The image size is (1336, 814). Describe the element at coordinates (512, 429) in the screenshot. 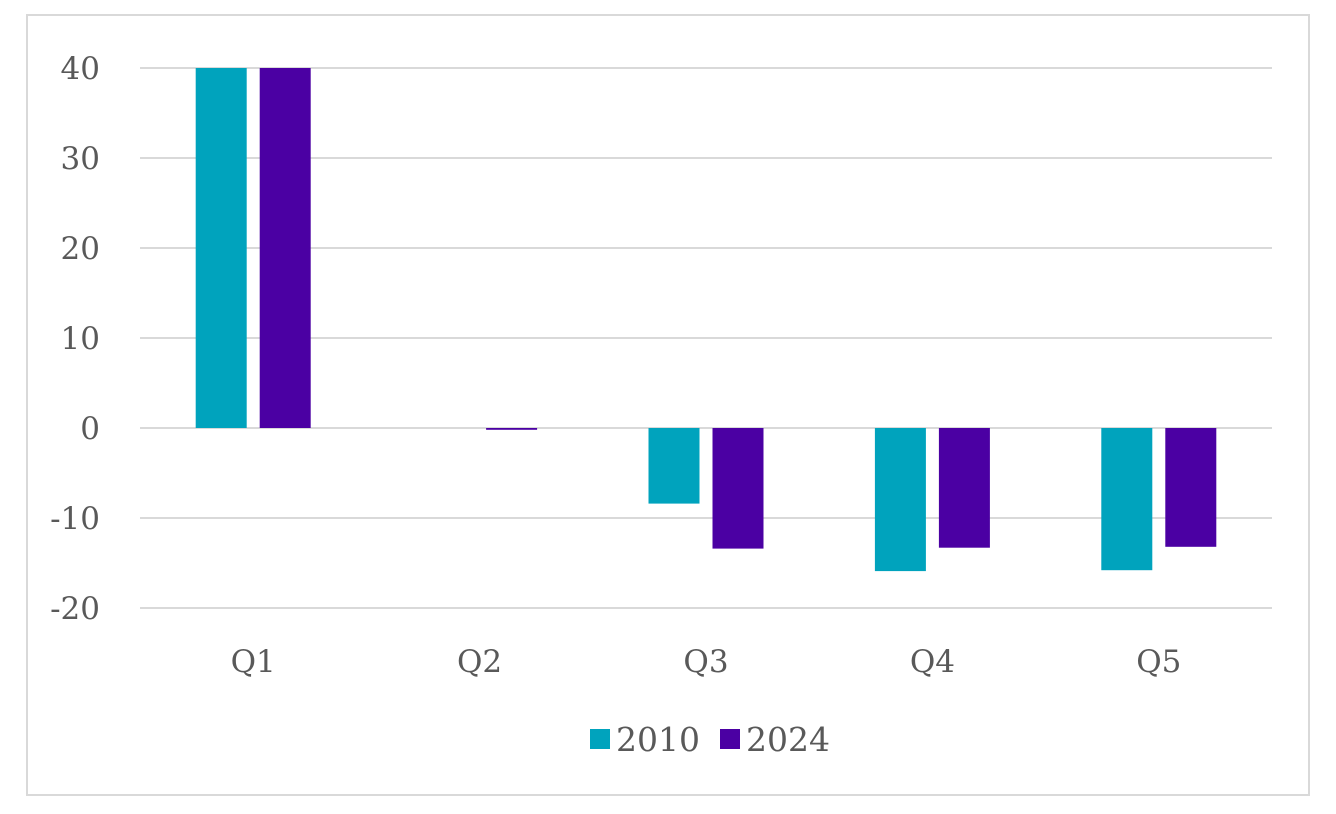

I see `bar-2024-Q2` at that location.